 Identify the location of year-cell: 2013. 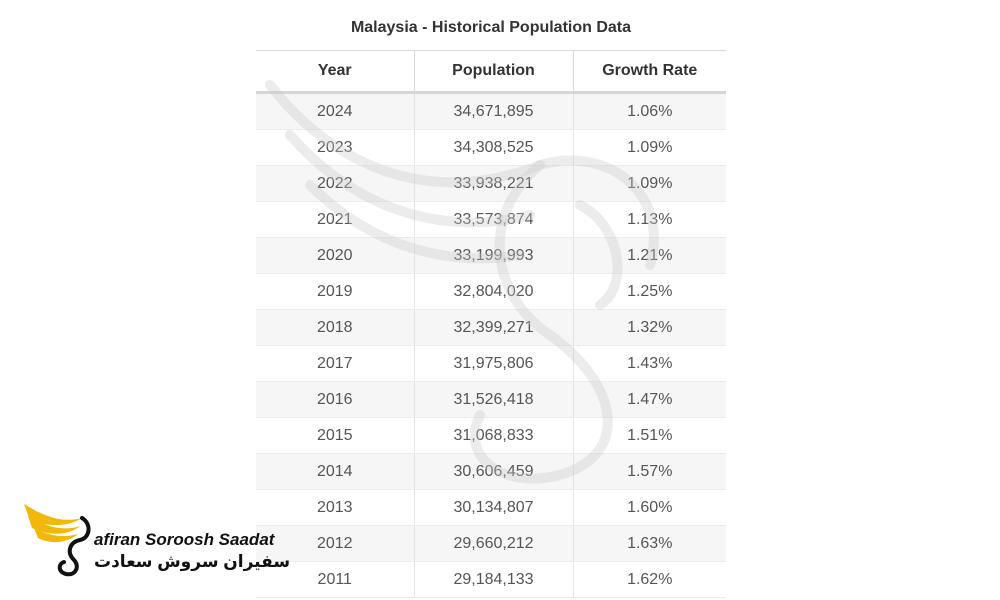
(335, 507).